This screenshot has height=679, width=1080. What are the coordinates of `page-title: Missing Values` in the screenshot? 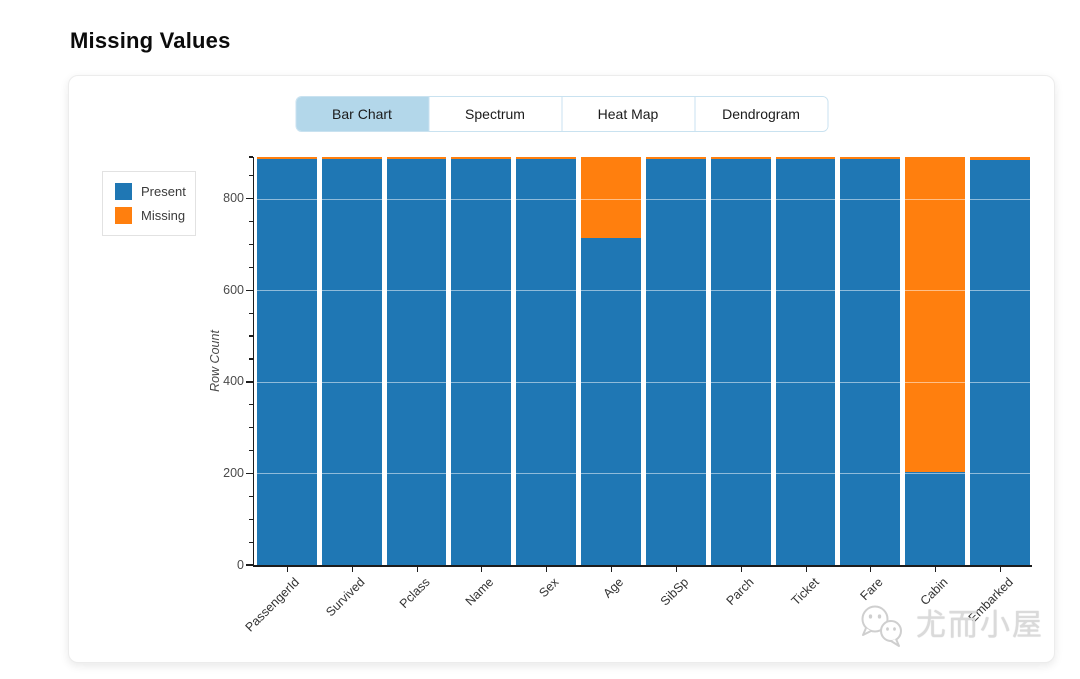 It's located at (150, 40).